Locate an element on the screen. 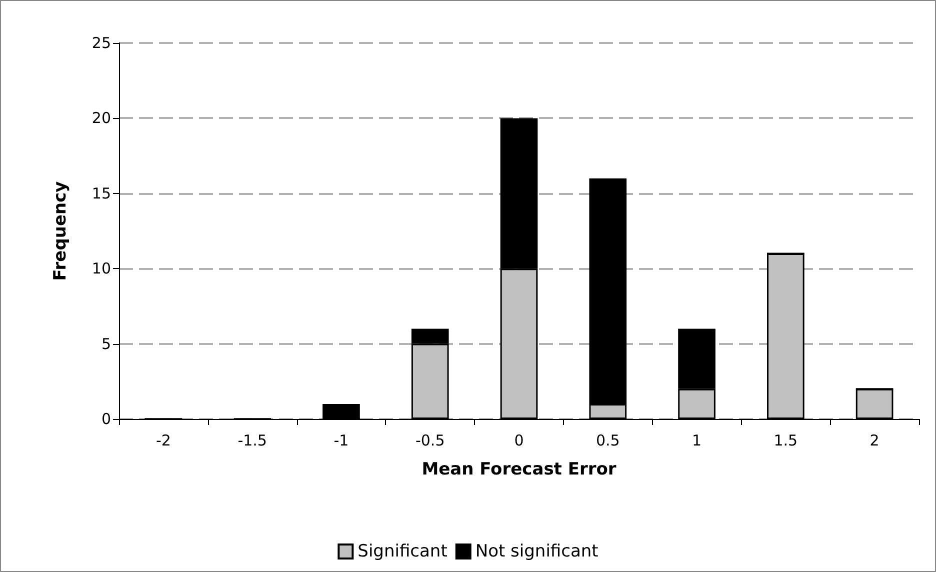 The width and height of the screenshot is (938, 574). y-tick-label: 15 is located at coordinates (101, 193).